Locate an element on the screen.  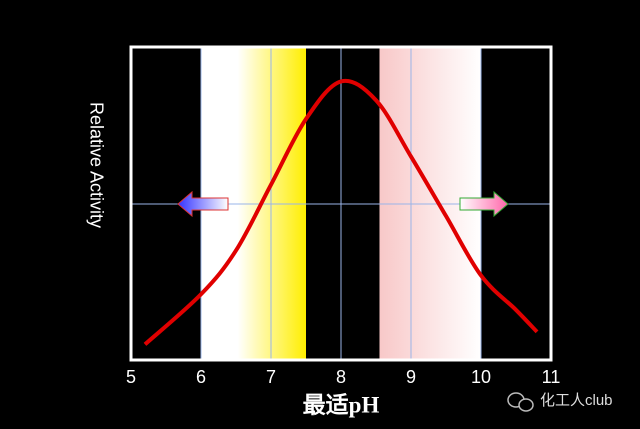
x-tick-label: 7 is located at coordinates (271, 377).